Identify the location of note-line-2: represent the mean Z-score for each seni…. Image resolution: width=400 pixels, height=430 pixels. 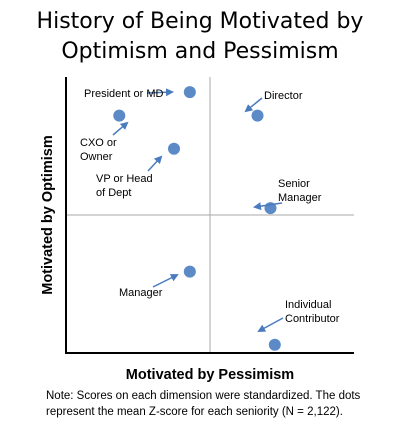
(194, 412).